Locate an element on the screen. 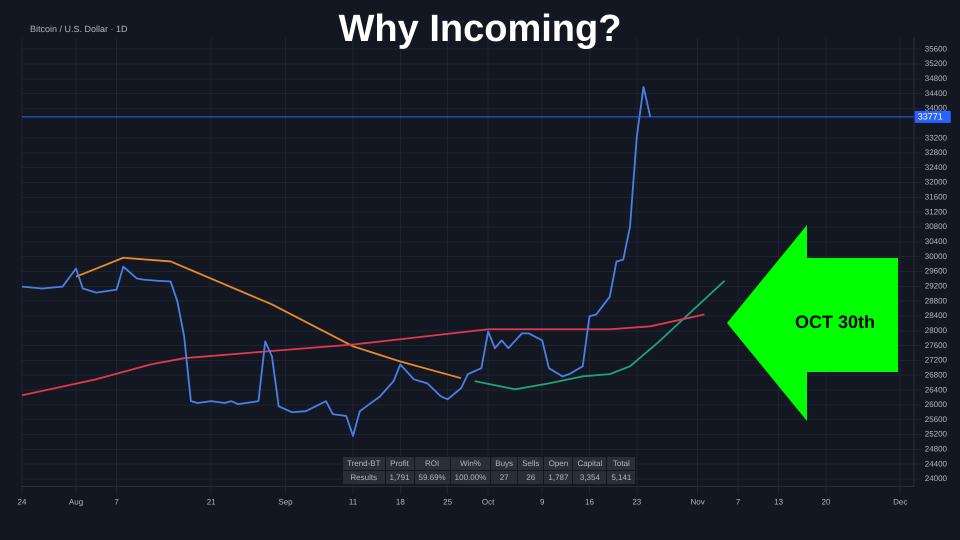 This screenshot has height=540, width=960. x-tick-label: 11 is located at coordinates (353, 501).